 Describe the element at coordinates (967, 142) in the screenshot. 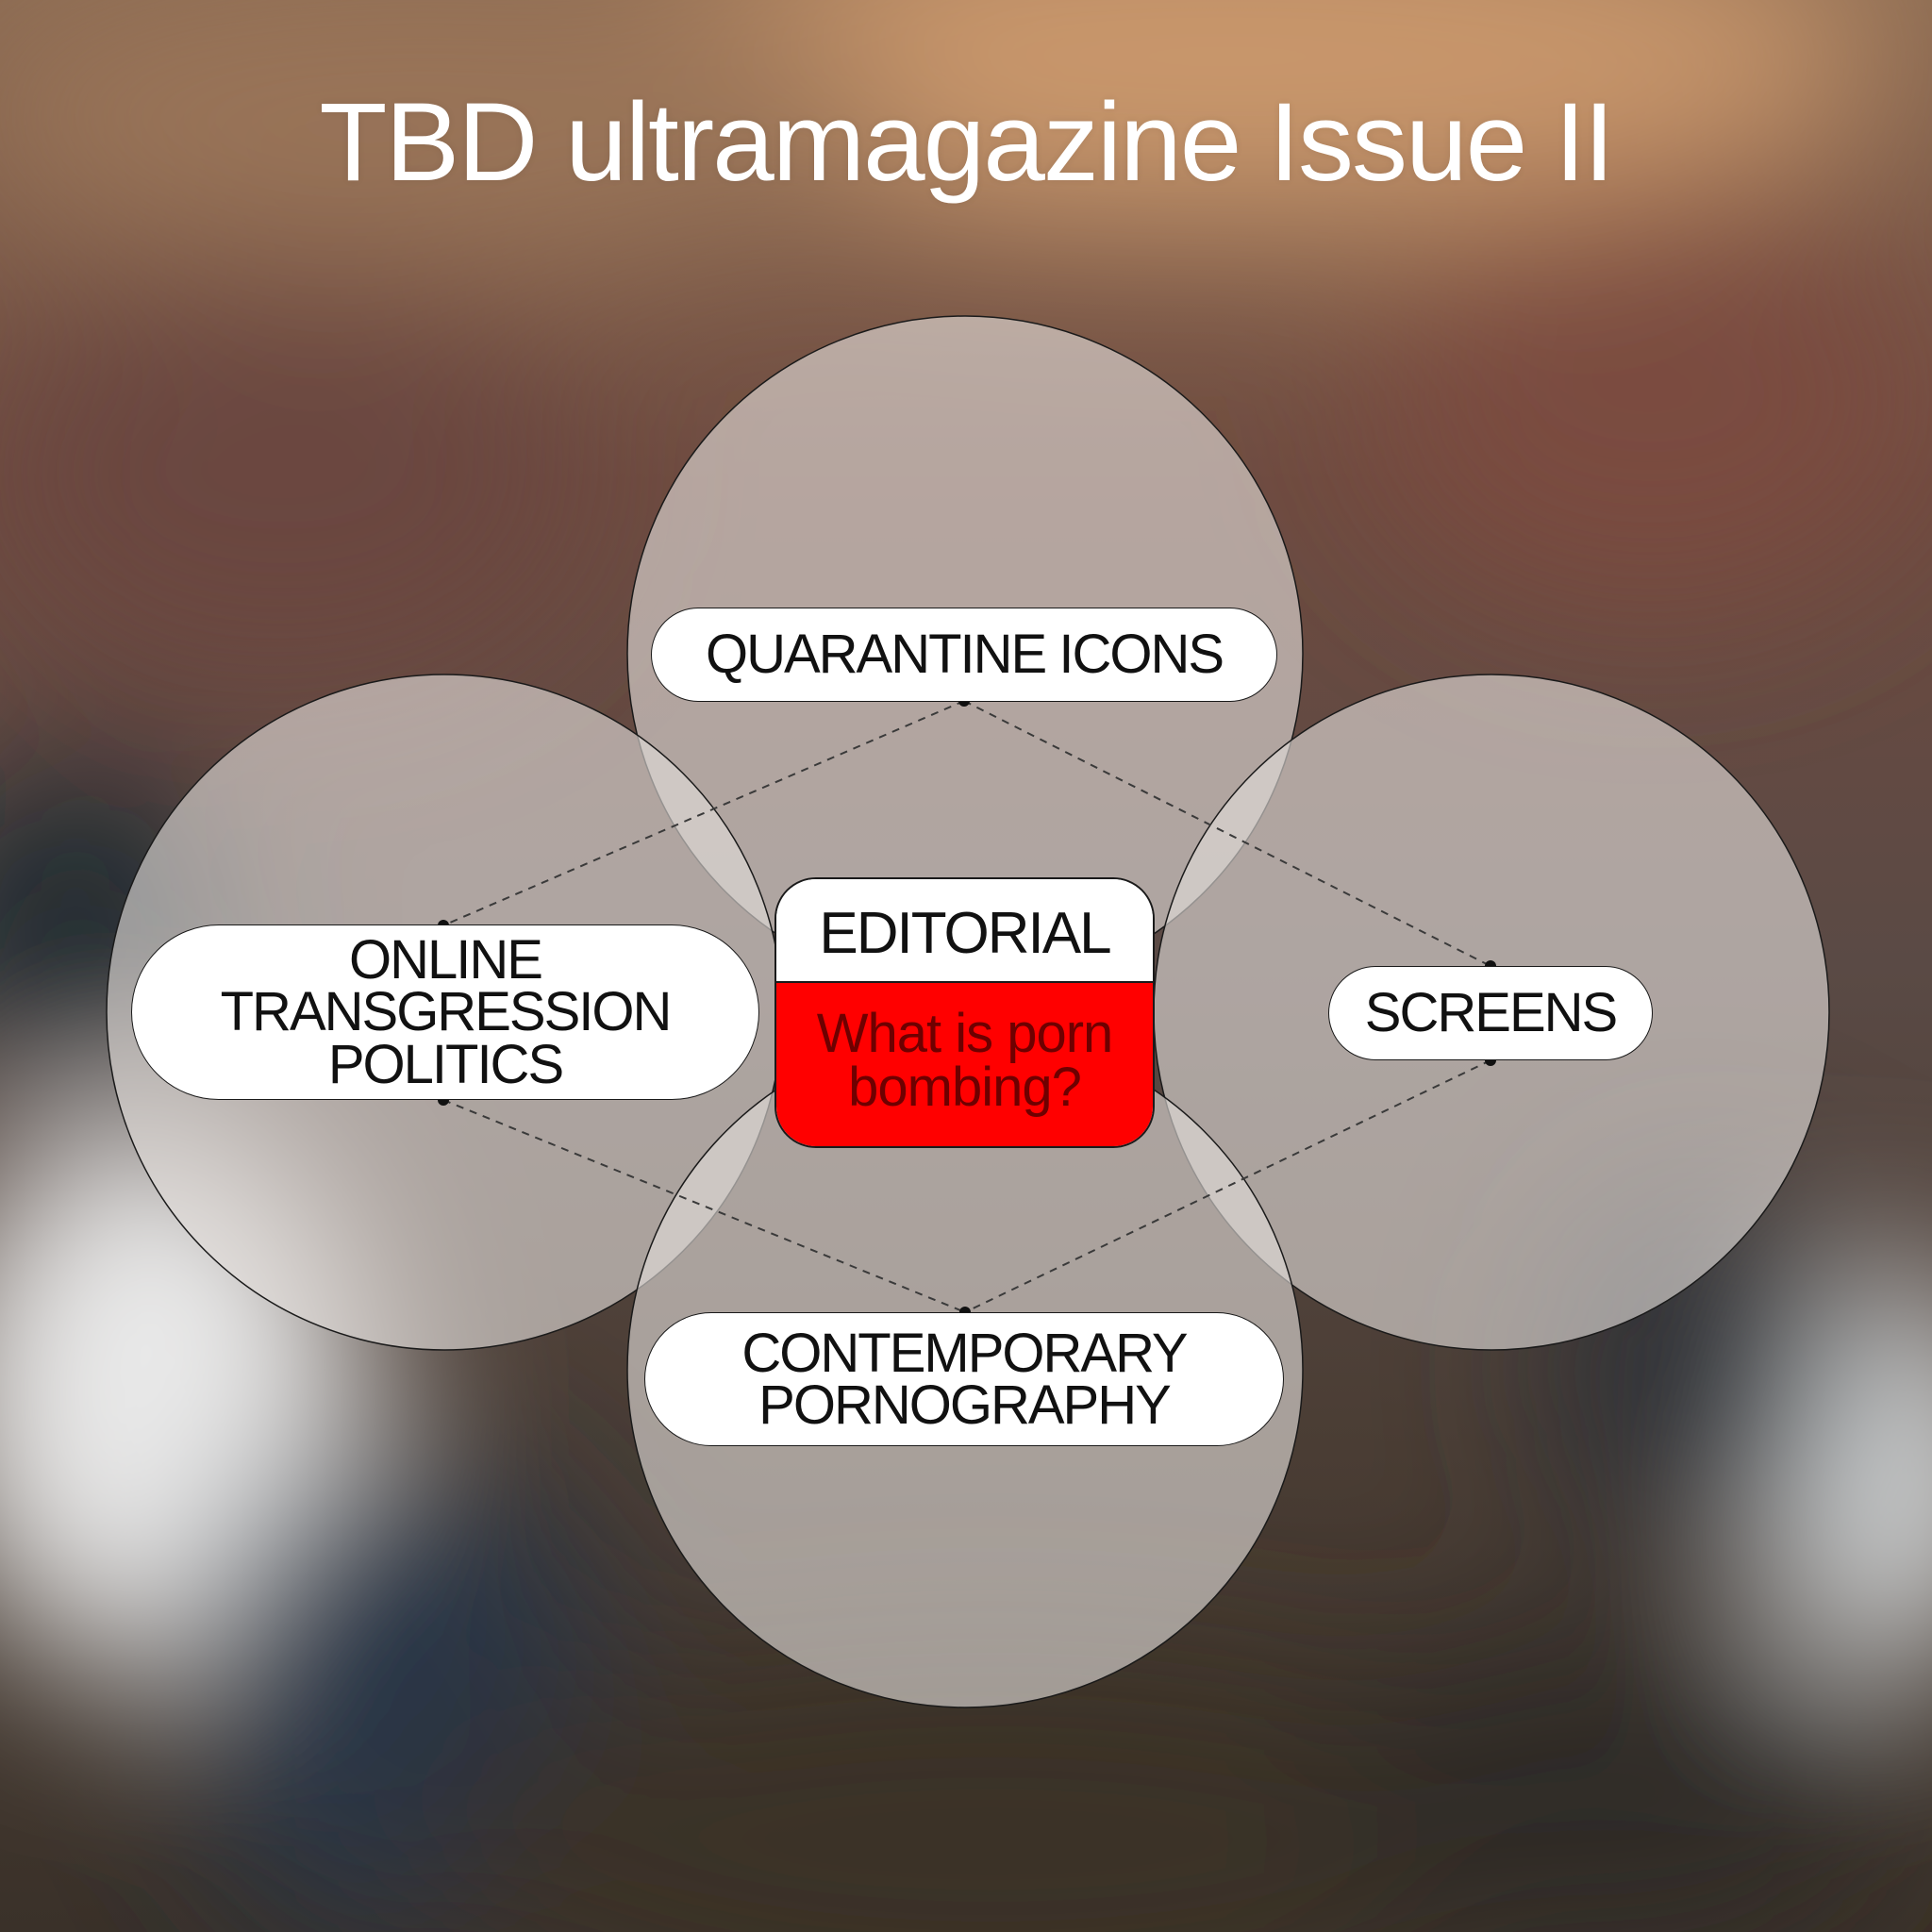

I see `page-title: TBD ultramagazine Issue II` at that location.